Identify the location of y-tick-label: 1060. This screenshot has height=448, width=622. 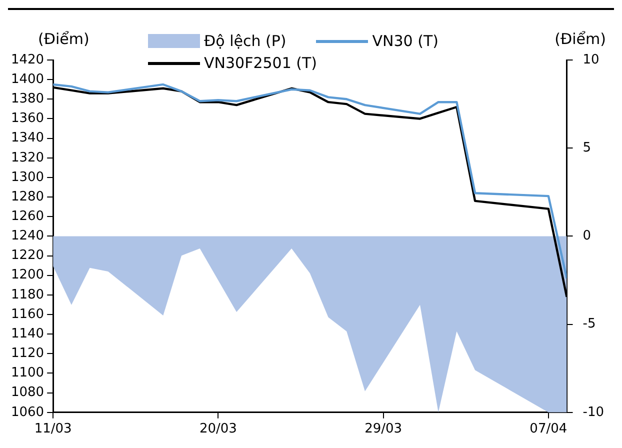
(27, 412).